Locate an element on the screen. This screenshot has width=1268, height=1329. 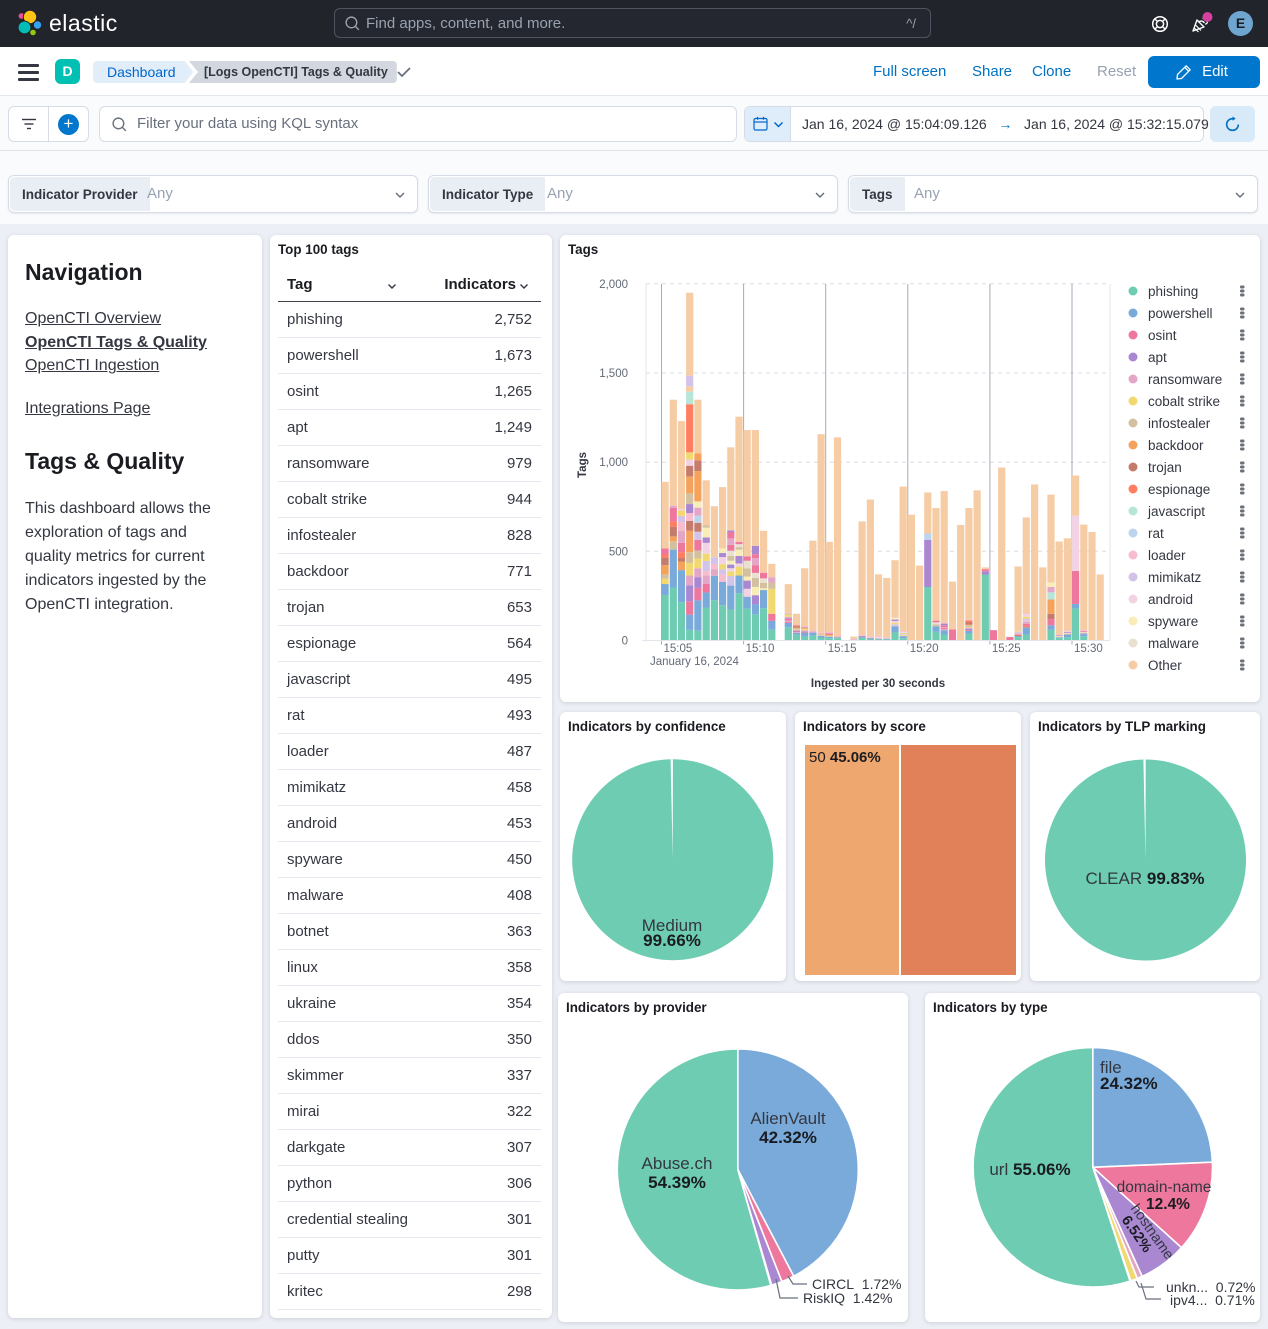
svg-text: Ingested per 30 seconds is located at coordinates (878, 684).